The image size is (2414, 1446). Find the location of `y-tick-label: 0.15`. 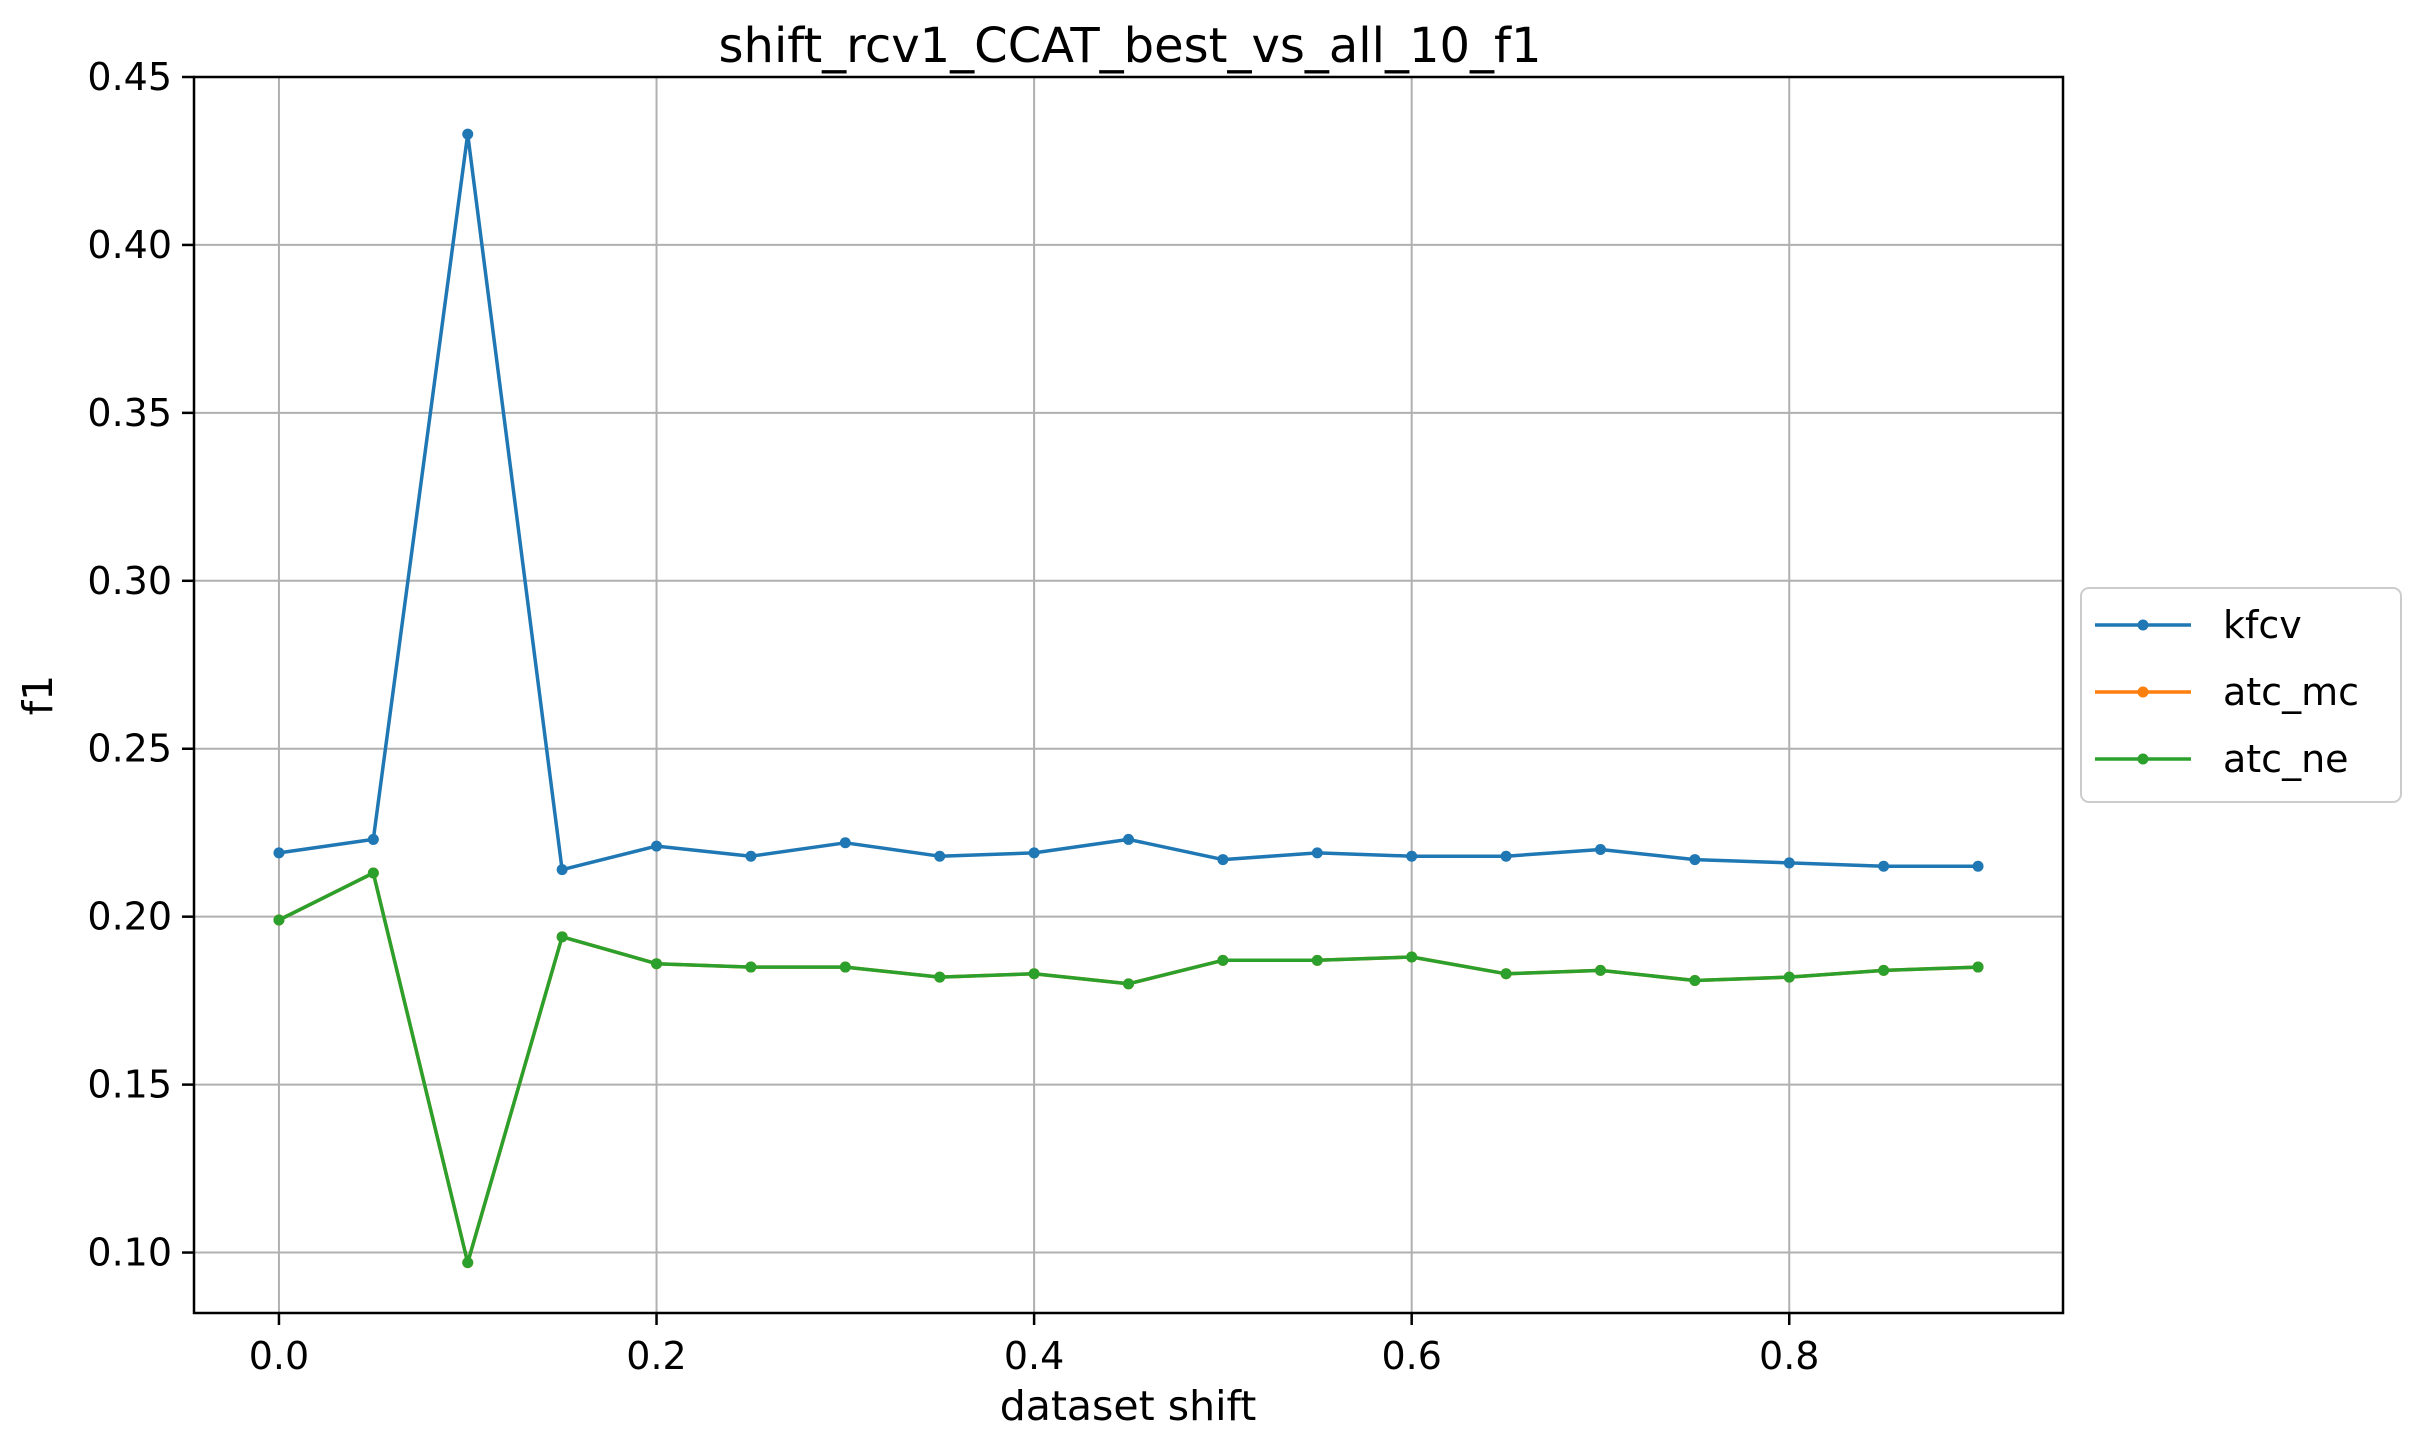

y-tick-label: 0.15 is located at coordinates (129, 1085).